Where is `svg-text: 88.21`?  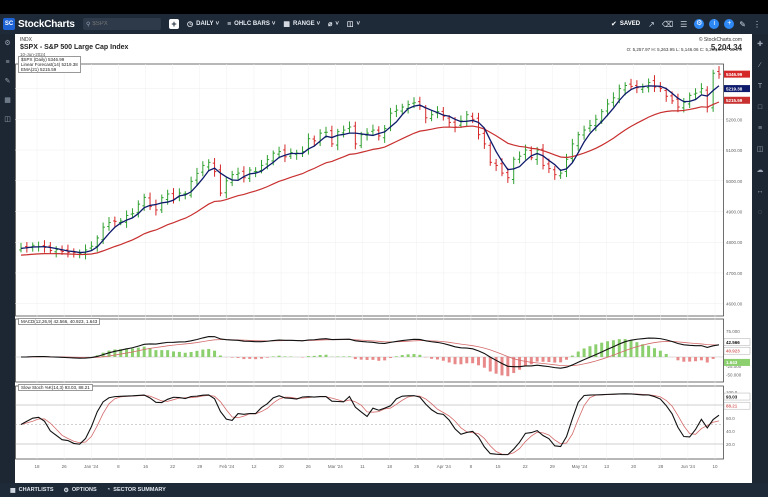
svg-text: 88.21 is located at coordinates (732, 405).